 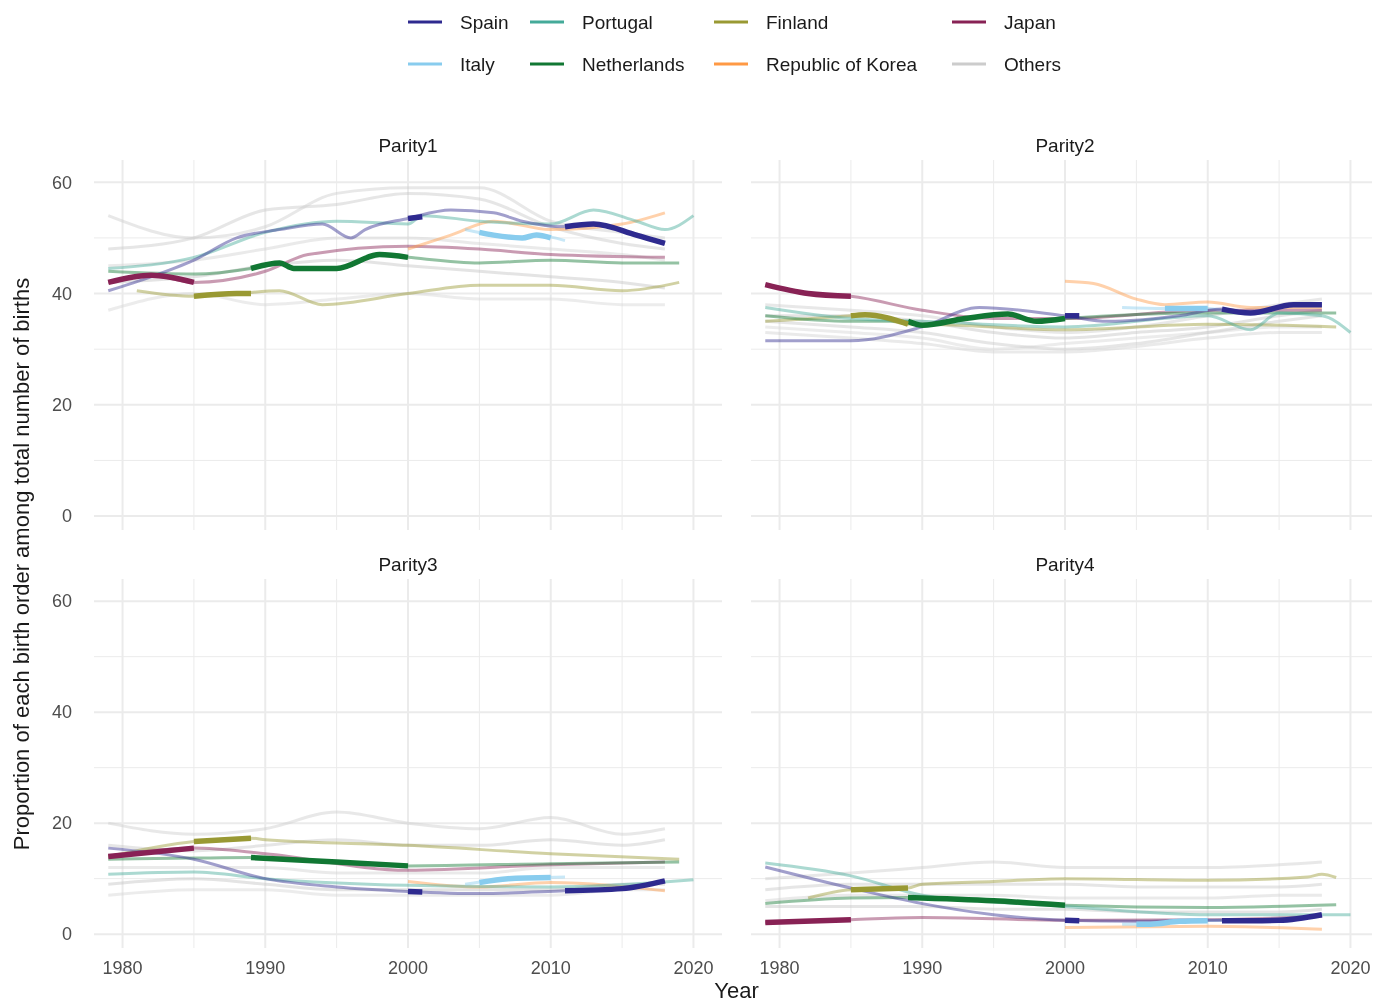 What do you see at coordinates (1030, 22) in the screenshot?
I see `legend-label: Japan` at bounding box center [1030, 22].